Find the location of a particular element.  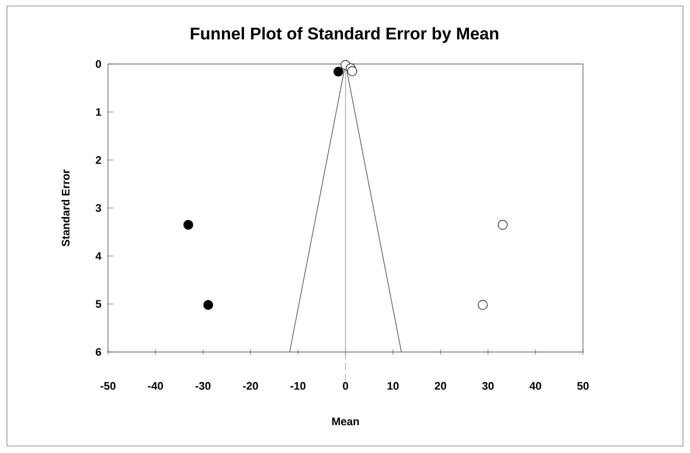

y-tick-label: 1 is located at coordinates (99, 112).